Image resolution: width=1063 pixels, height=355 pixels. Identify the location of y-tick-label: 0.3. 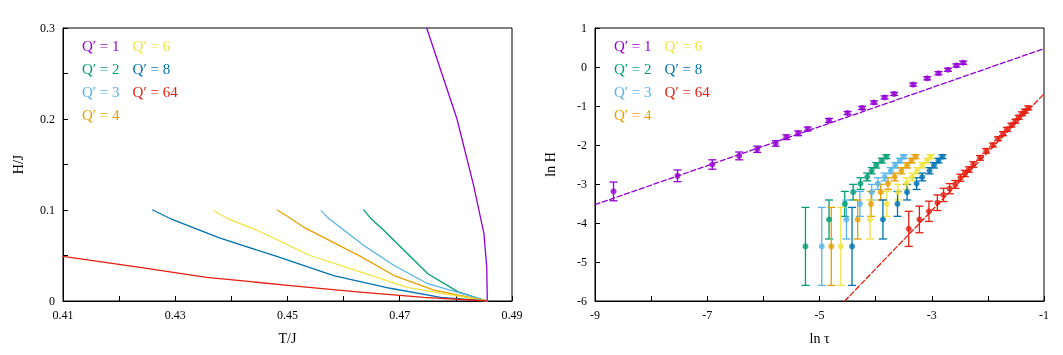
(47, 28).